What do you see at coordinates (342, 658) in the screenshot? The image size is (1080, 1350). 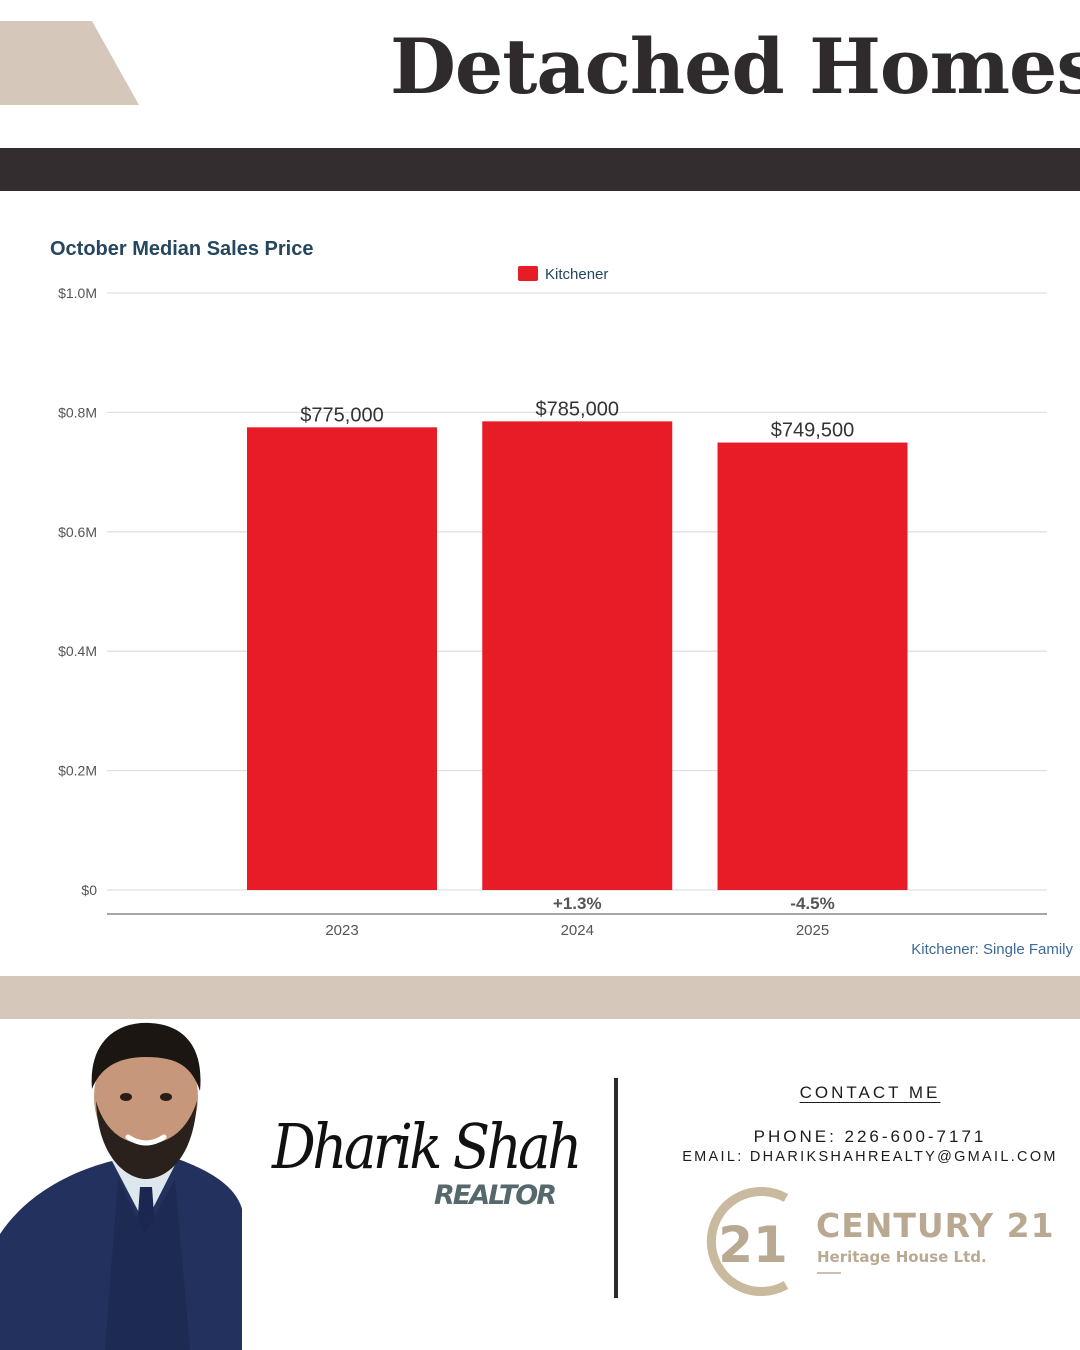 I see `bar-2023` at bounding box center [342, 658].